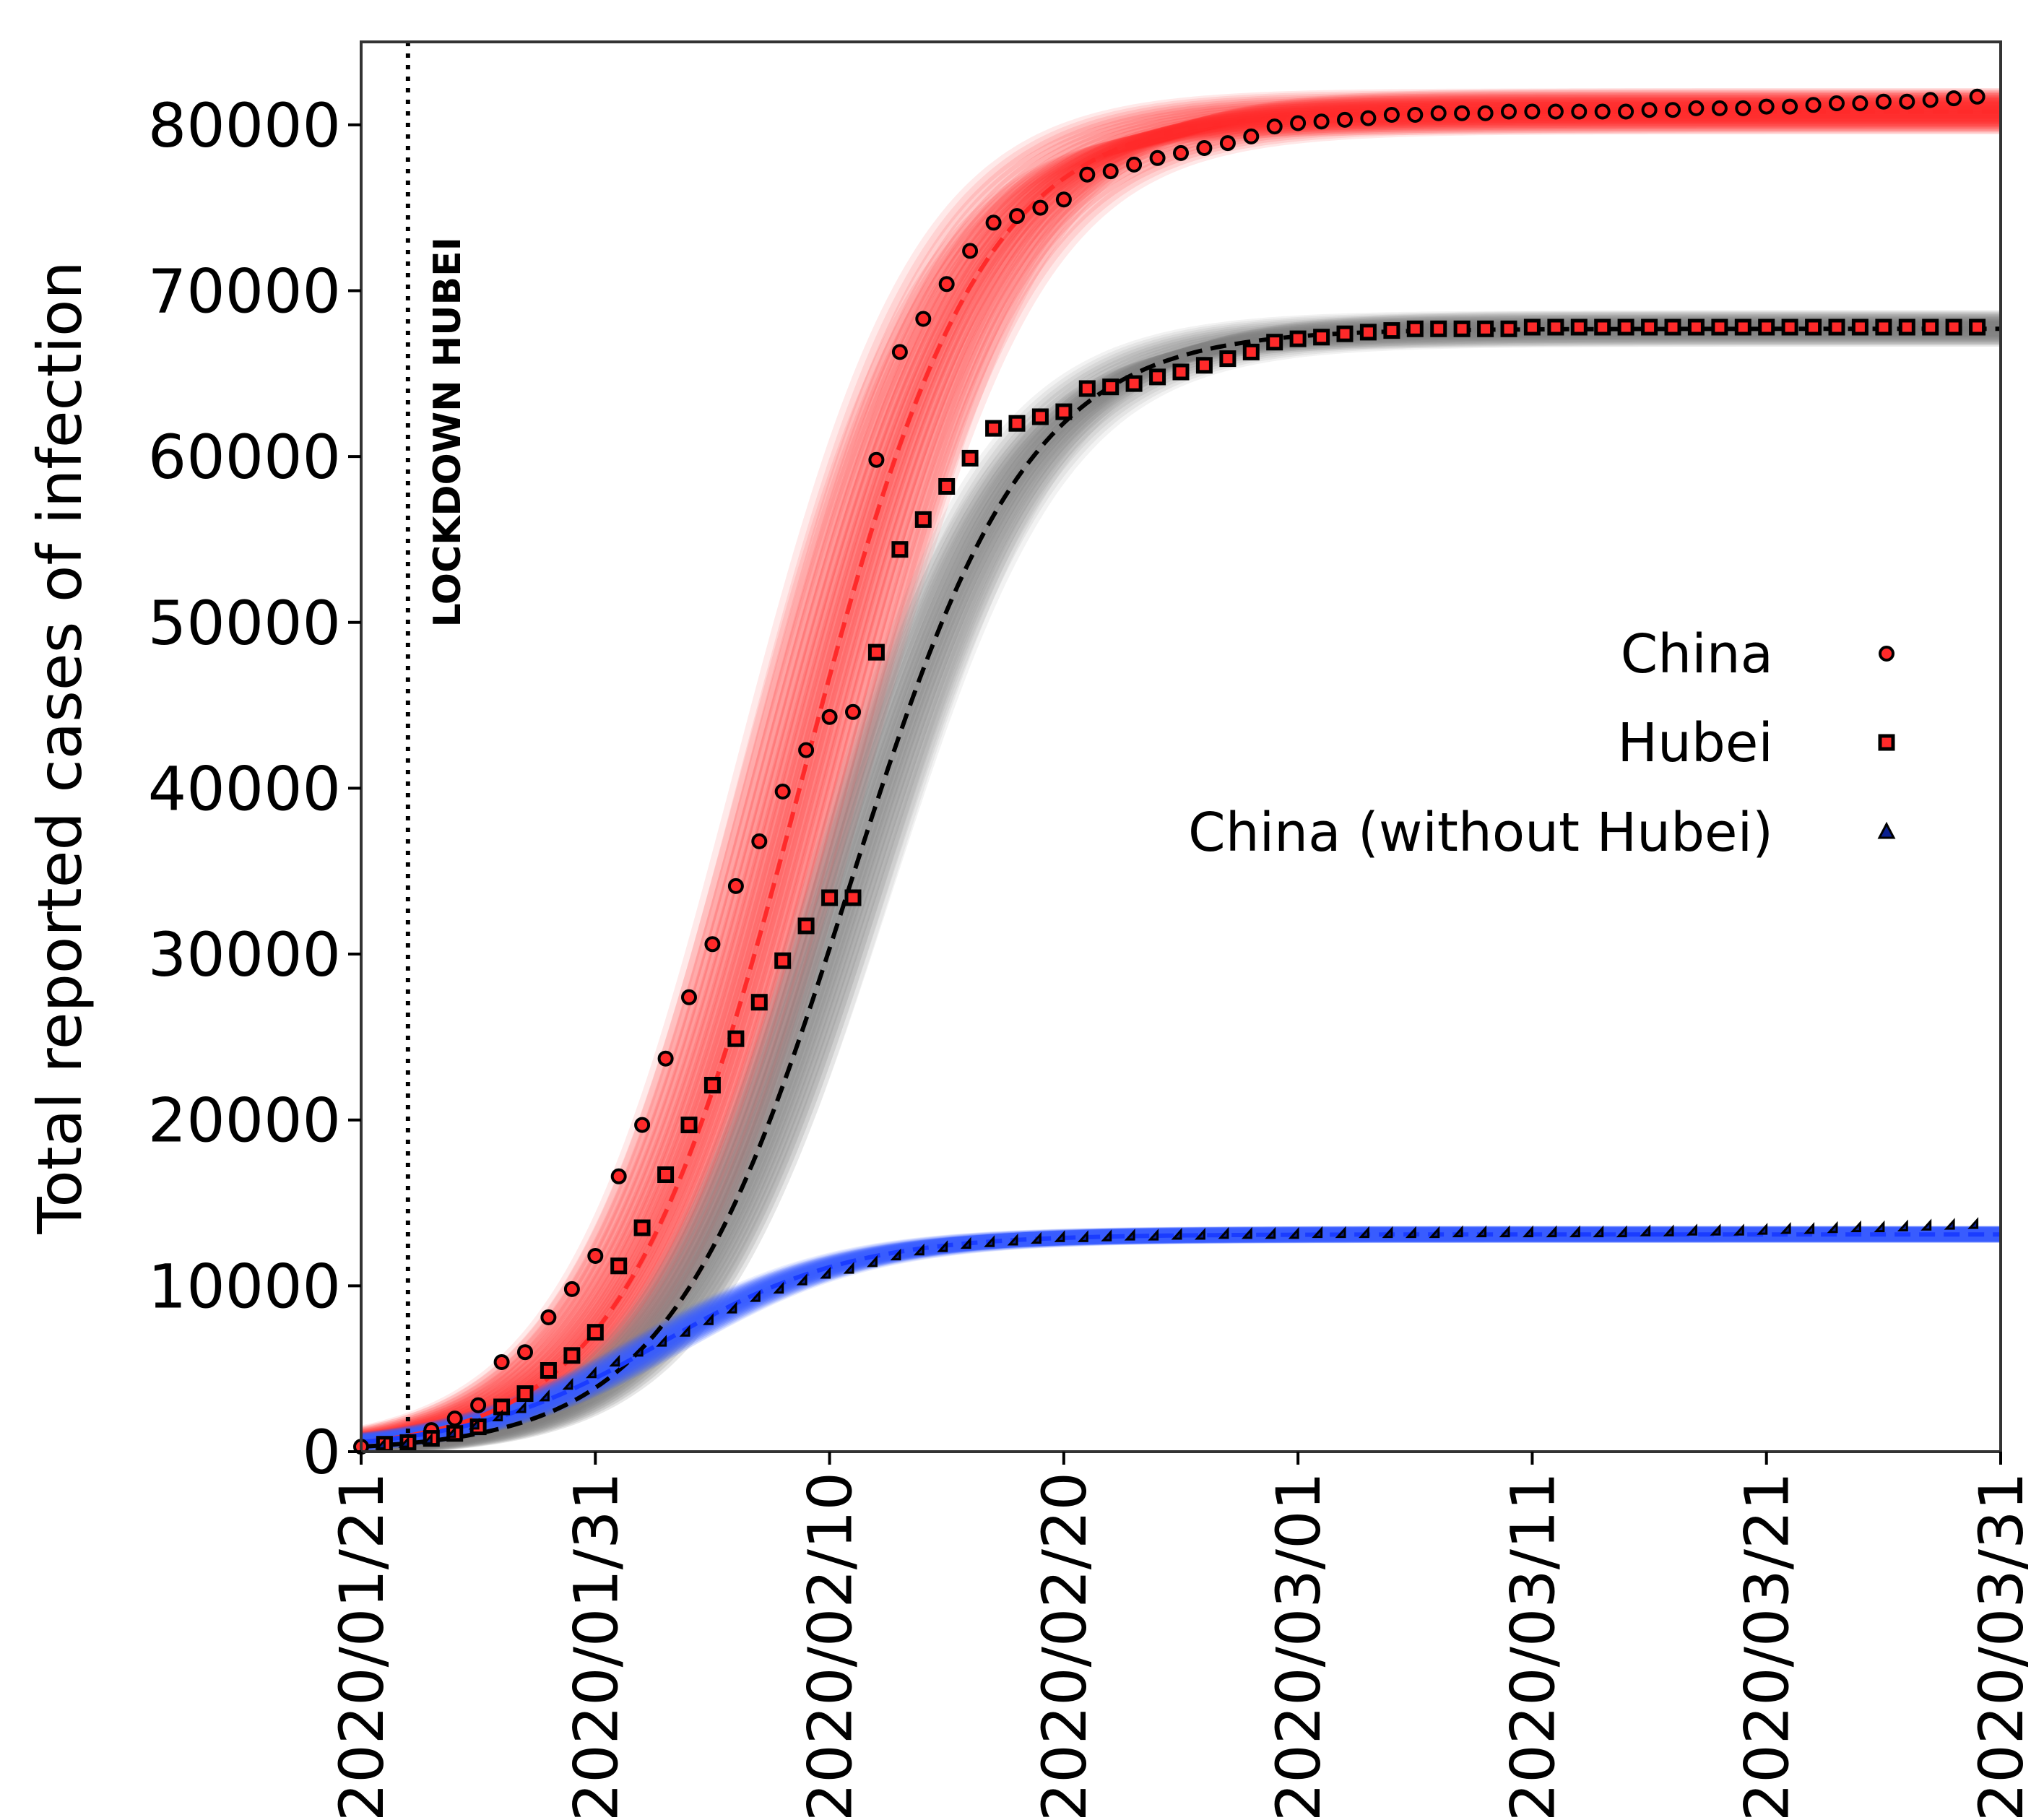 This screenshot has width=2044, height=1820. Describe the element at coordinates (244, 457) in the screenshot. I see `y-tick-label: 60000` at that location.